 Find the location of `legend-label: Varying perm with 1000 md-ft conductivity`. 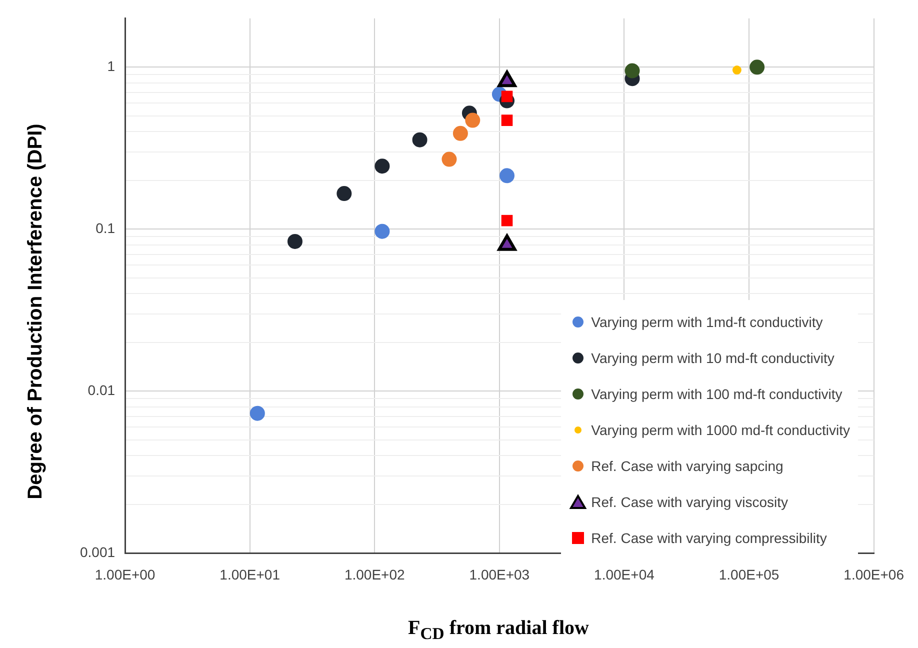

legend-label: Varying perm with 1000 md-ft conductivity is located at coordinates (720, 430).